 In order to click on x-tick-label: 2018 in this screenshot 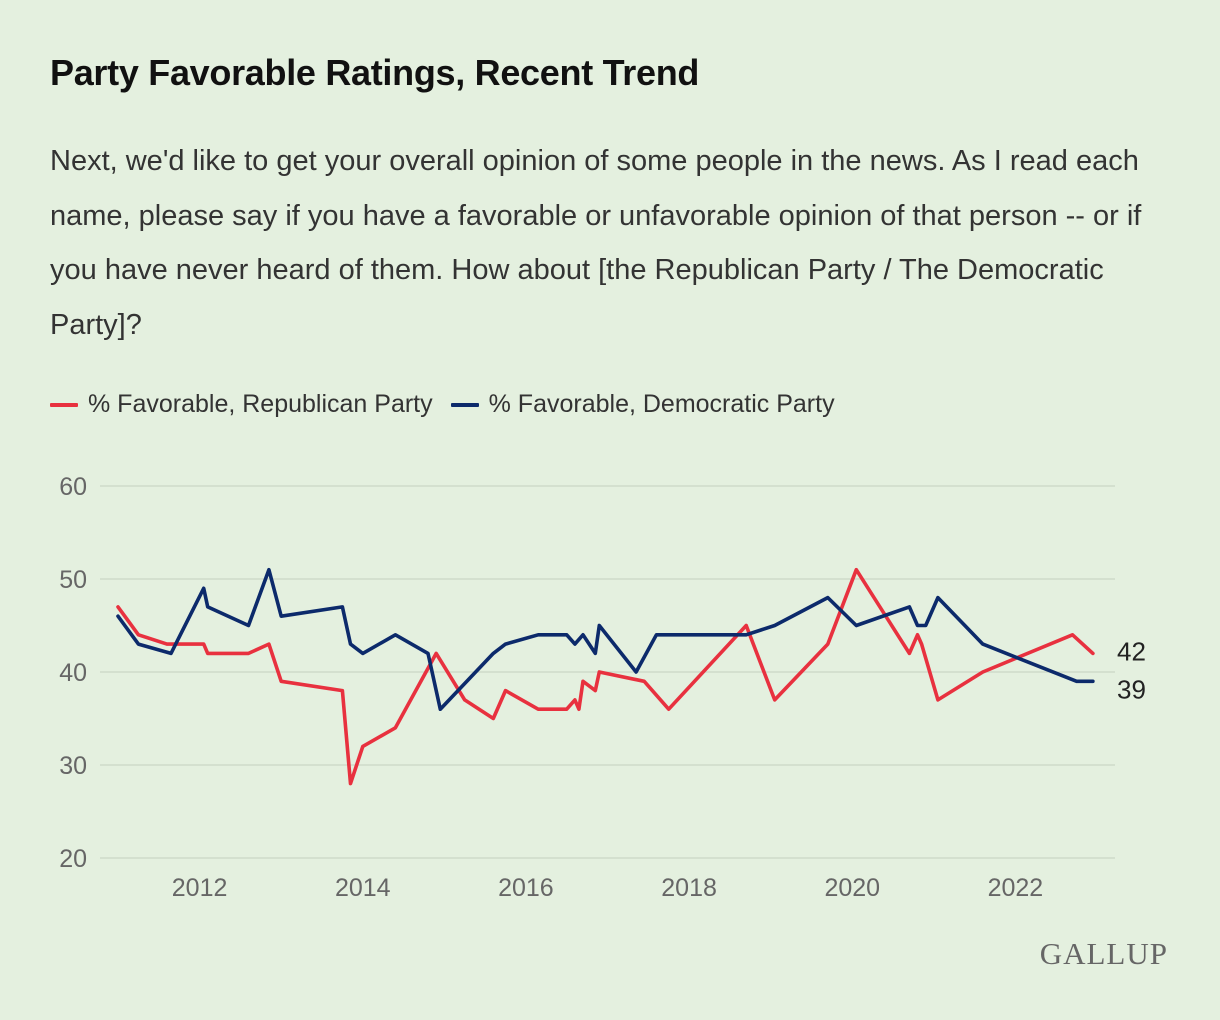, I will do `click(689, 888)`.